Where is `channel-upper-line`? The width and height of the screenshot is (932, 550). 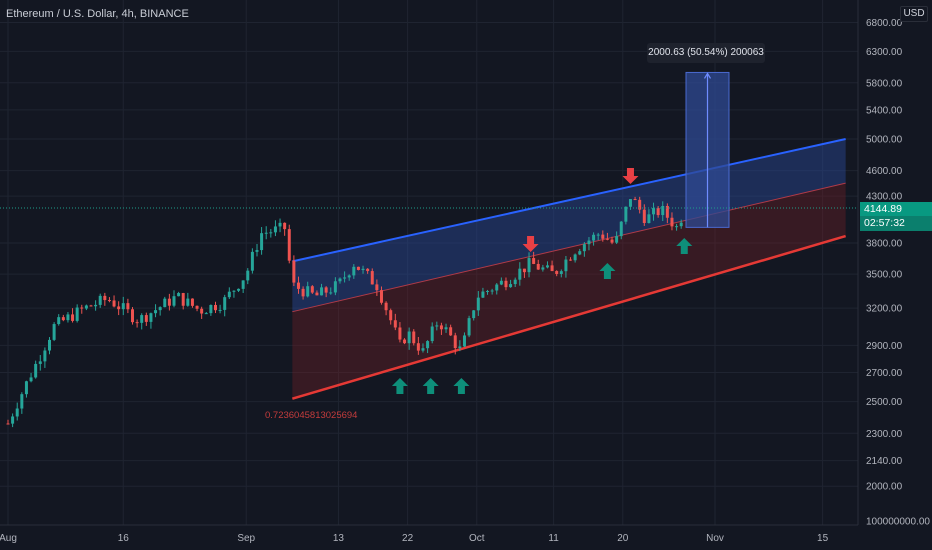 channel-upper-line is located at coordinates (569, 200).